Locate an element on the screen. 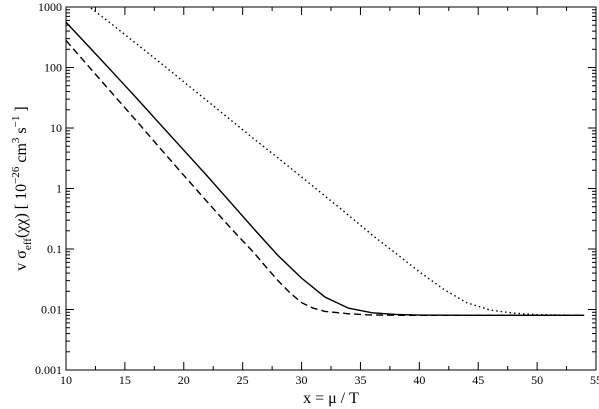 The image size is (599, 409). y-axis-label: v σeff(χχ) [ 10−26 cm3 s−1 ] is located at coordinates (22, 188).